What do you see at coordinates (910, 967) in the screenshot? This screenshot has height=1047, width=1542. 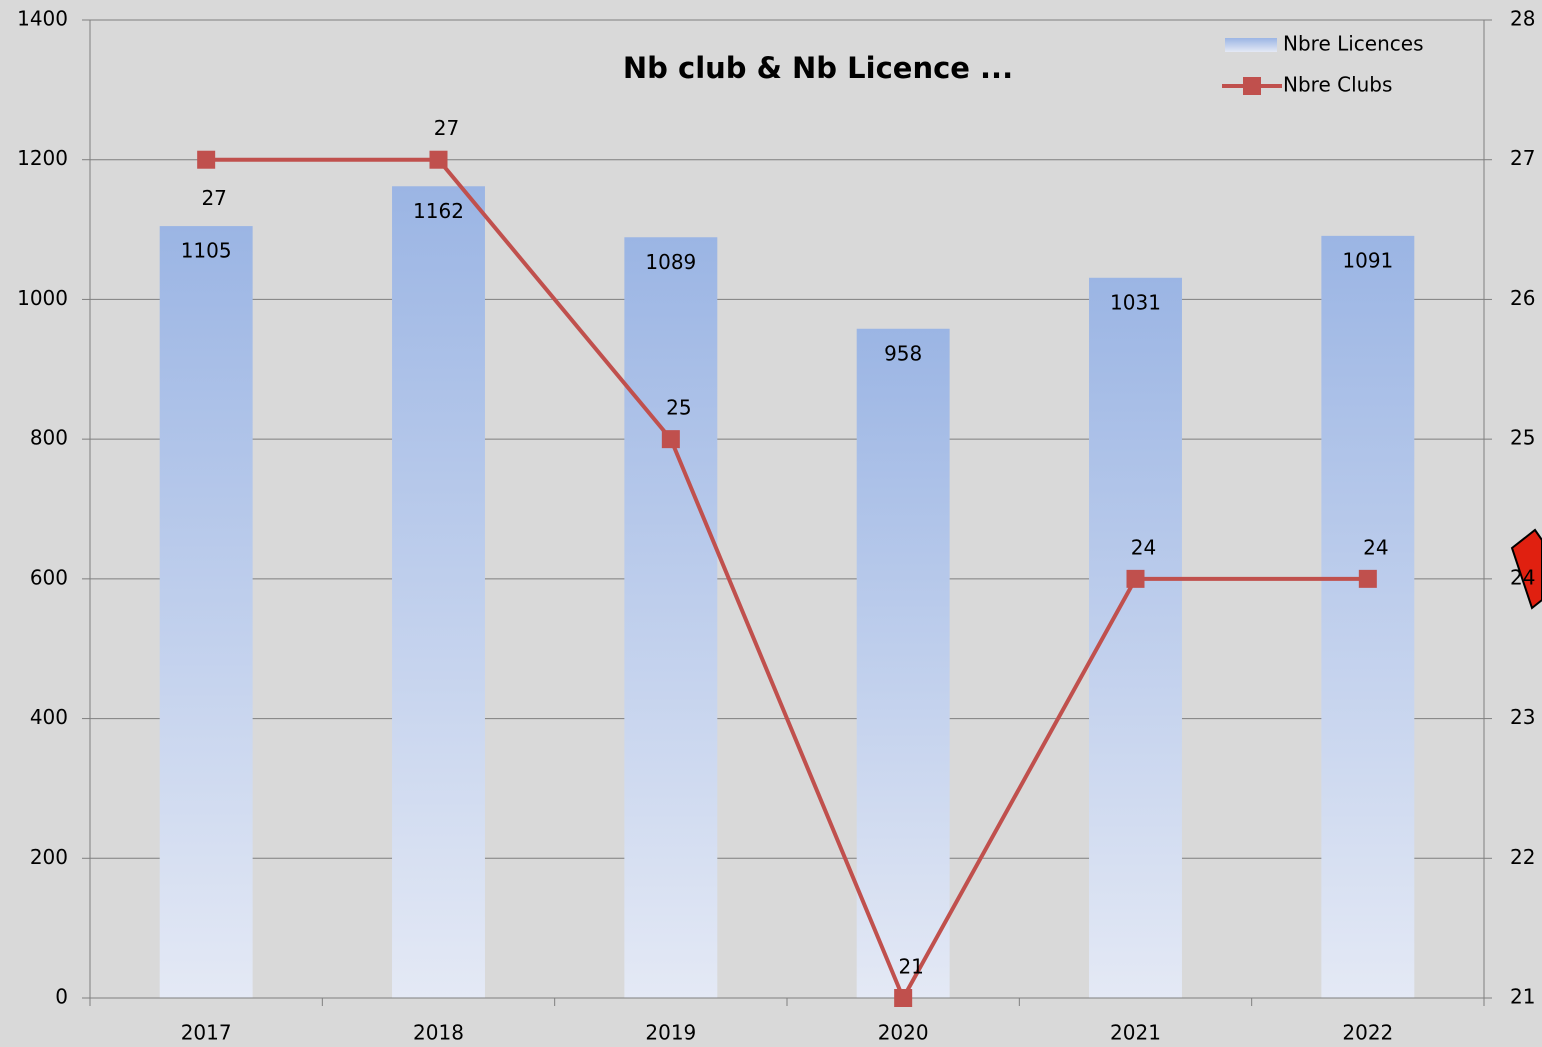 I see `line-value-label: 21` at bounding box center [910, 967].